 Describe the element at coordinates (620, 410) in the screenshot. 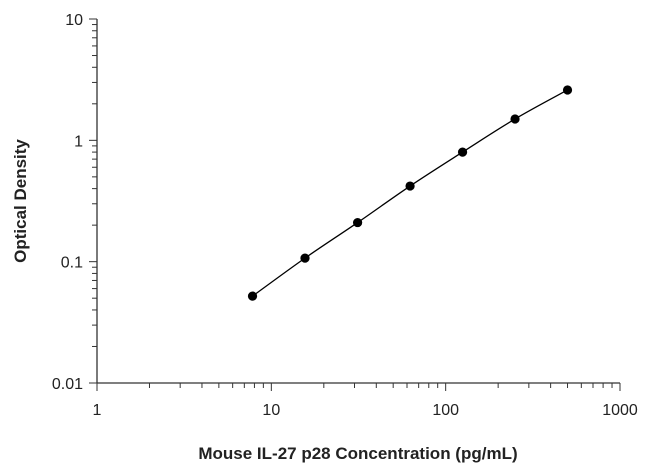

I see `x-tick-label: 1000` at that location.